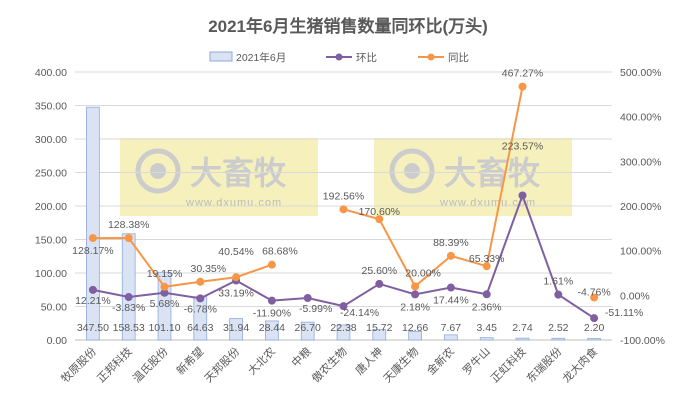 The width and height of the screenshot is (697, 407). I want to click on tongbi-label: 192.56%, so click(343, 196).